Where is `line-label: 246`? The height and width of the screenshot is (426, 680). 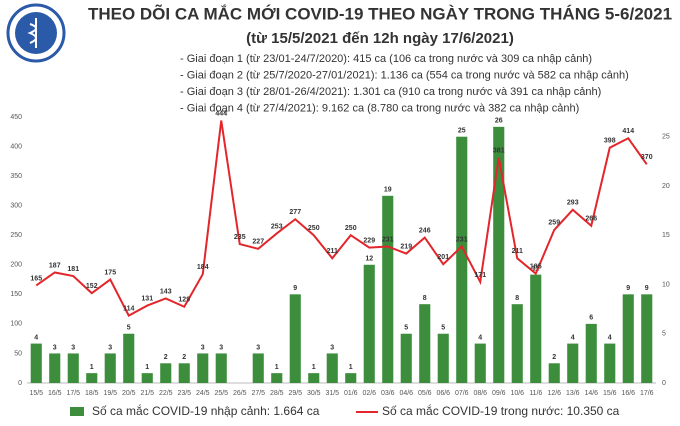 line-label: 246 is located at coordinates (425, 230).